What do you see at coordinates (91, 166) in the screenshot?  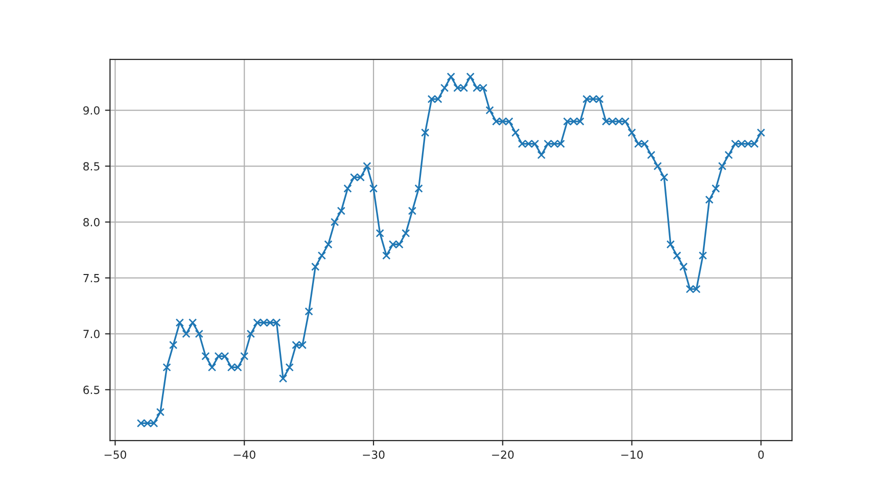 I see `y-tick-label: 8.5` at bounding box center [91, 166].